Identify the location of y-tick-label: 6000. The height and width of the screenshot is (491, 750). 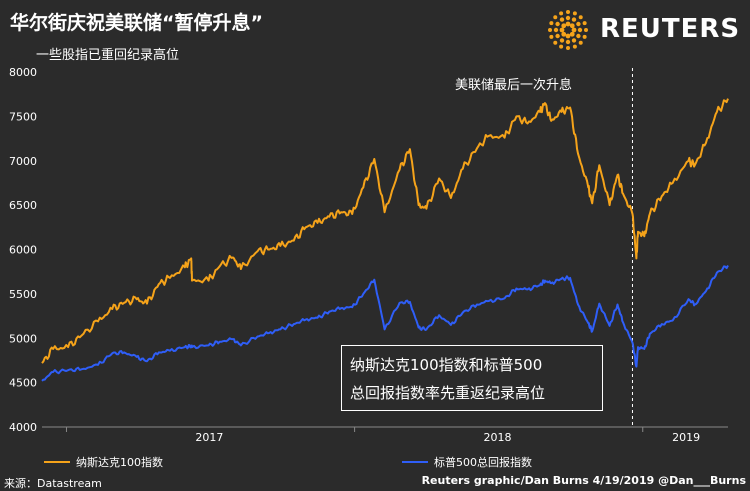
(23, 250).